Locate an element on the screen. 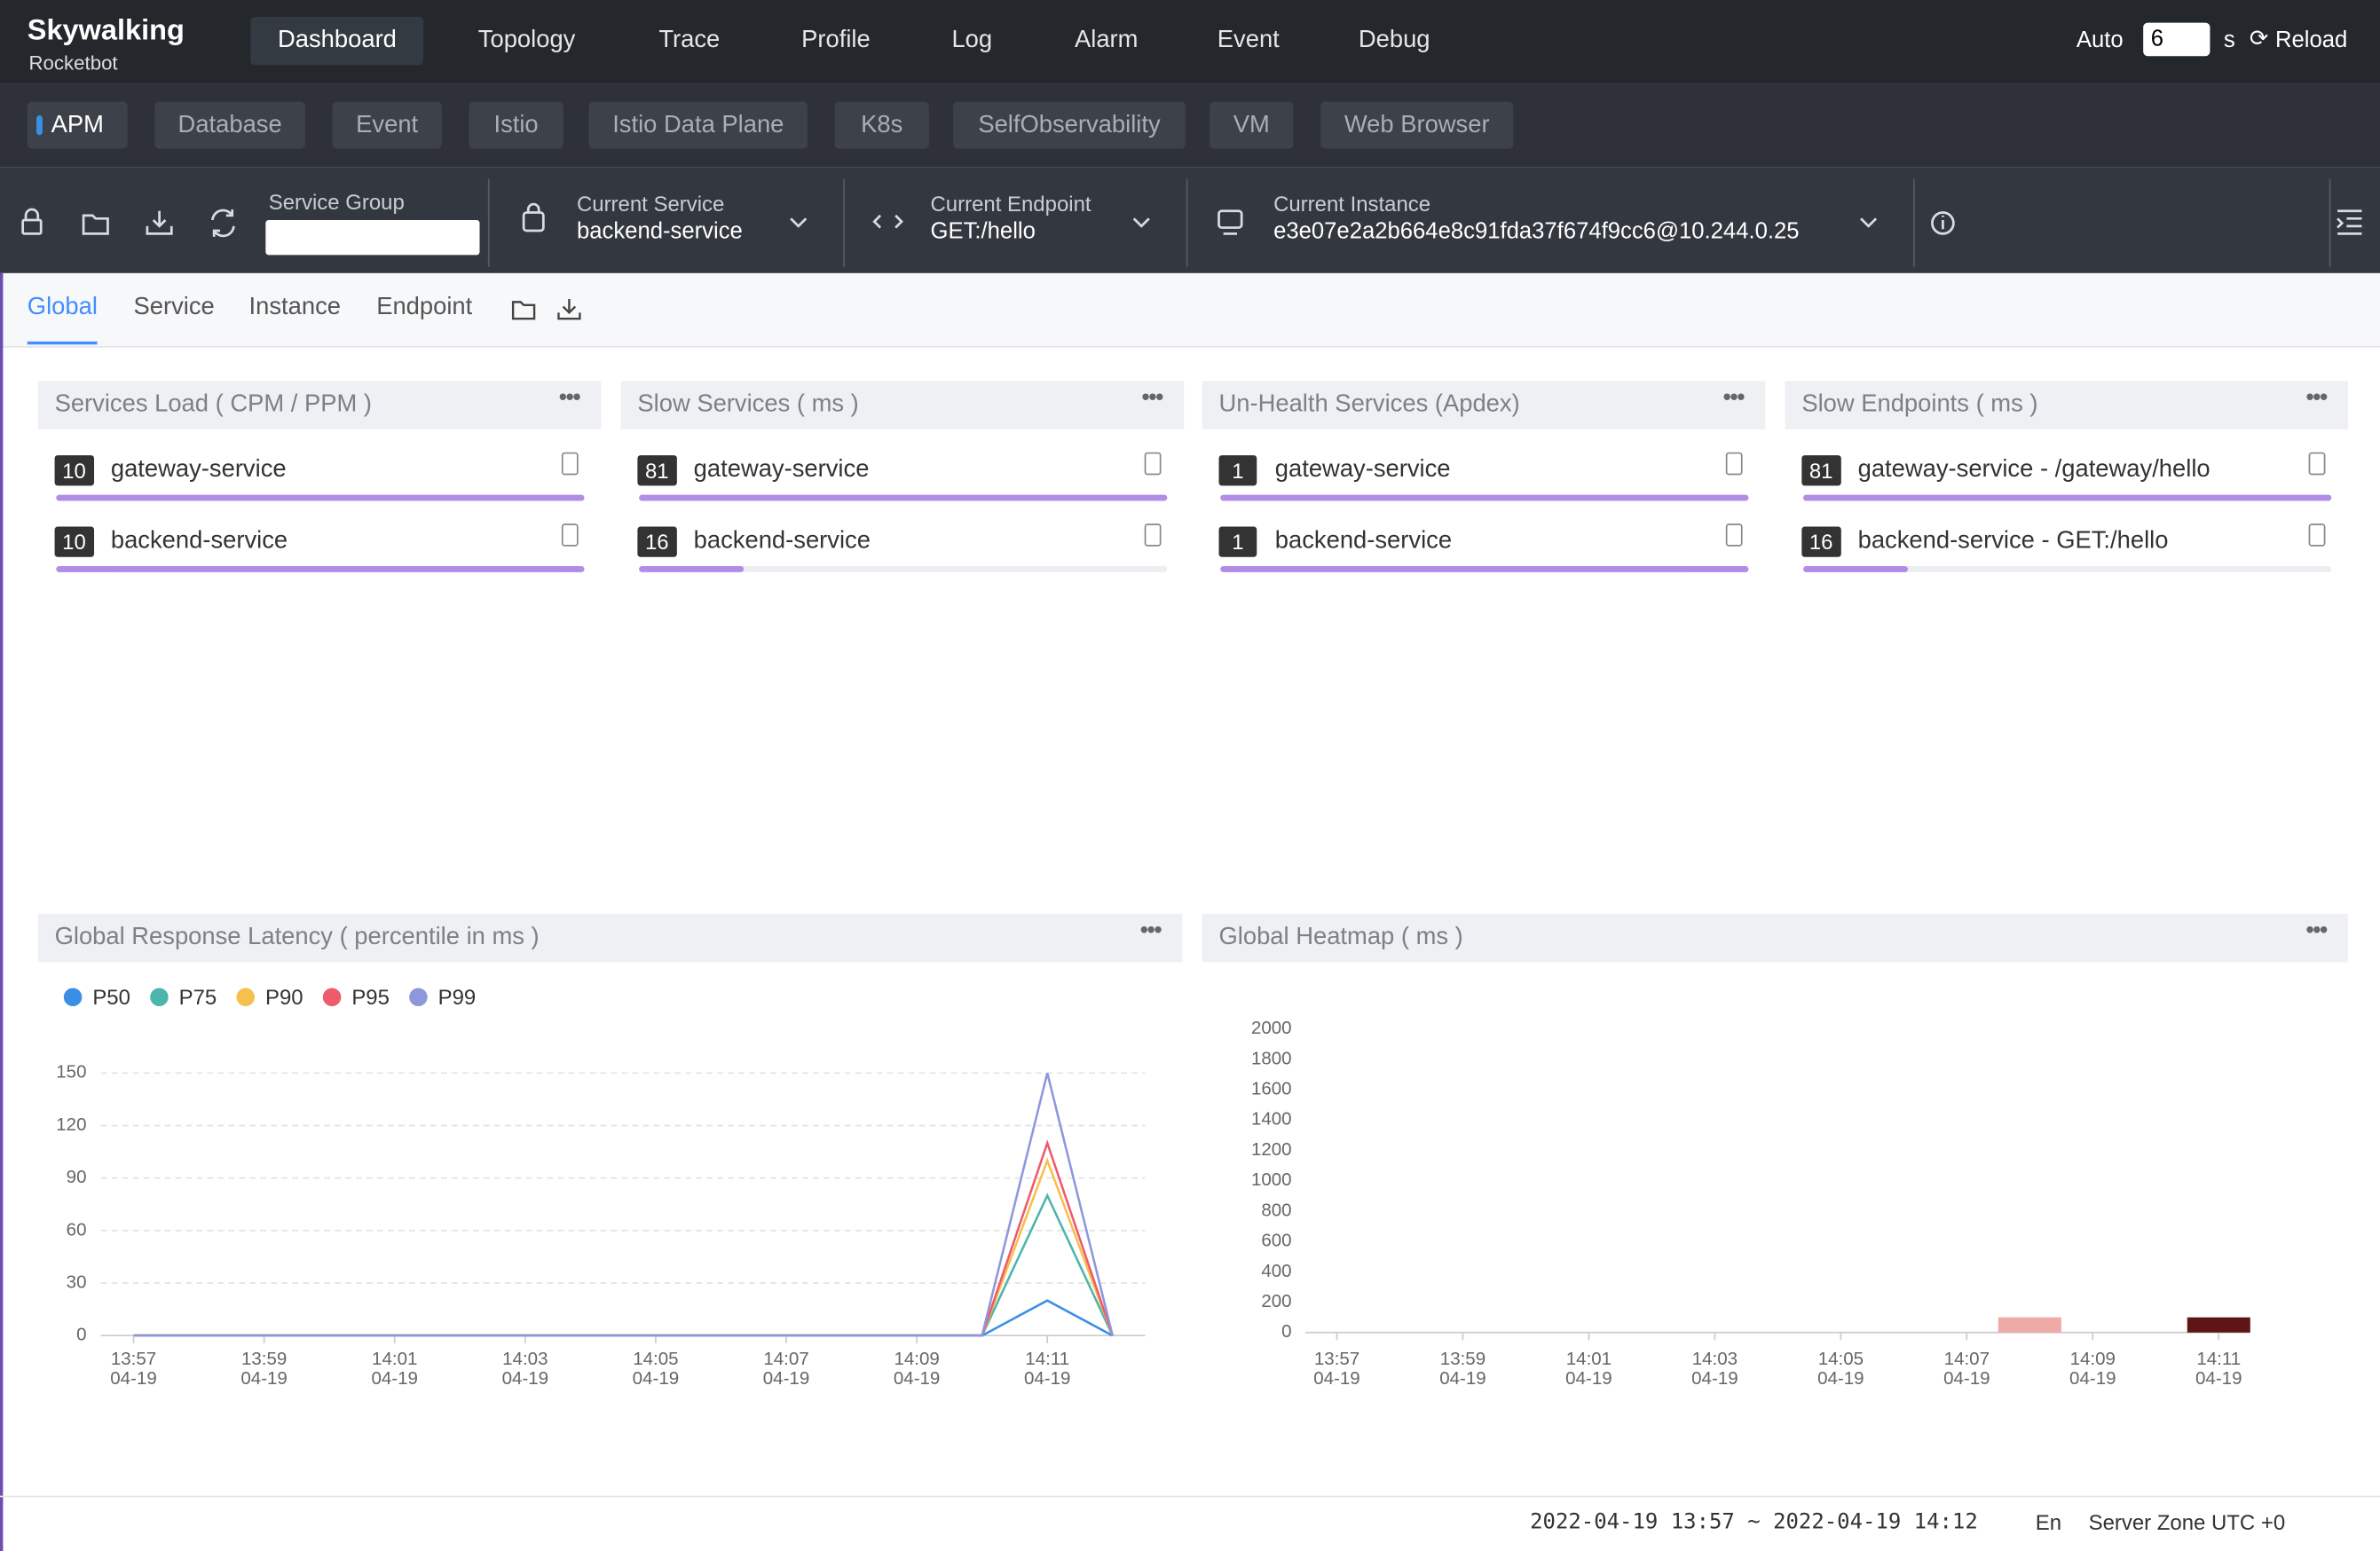 The height and width of the screenshot is (1551, 2380). value-badge: 10 is located at coordinates (74, 470).